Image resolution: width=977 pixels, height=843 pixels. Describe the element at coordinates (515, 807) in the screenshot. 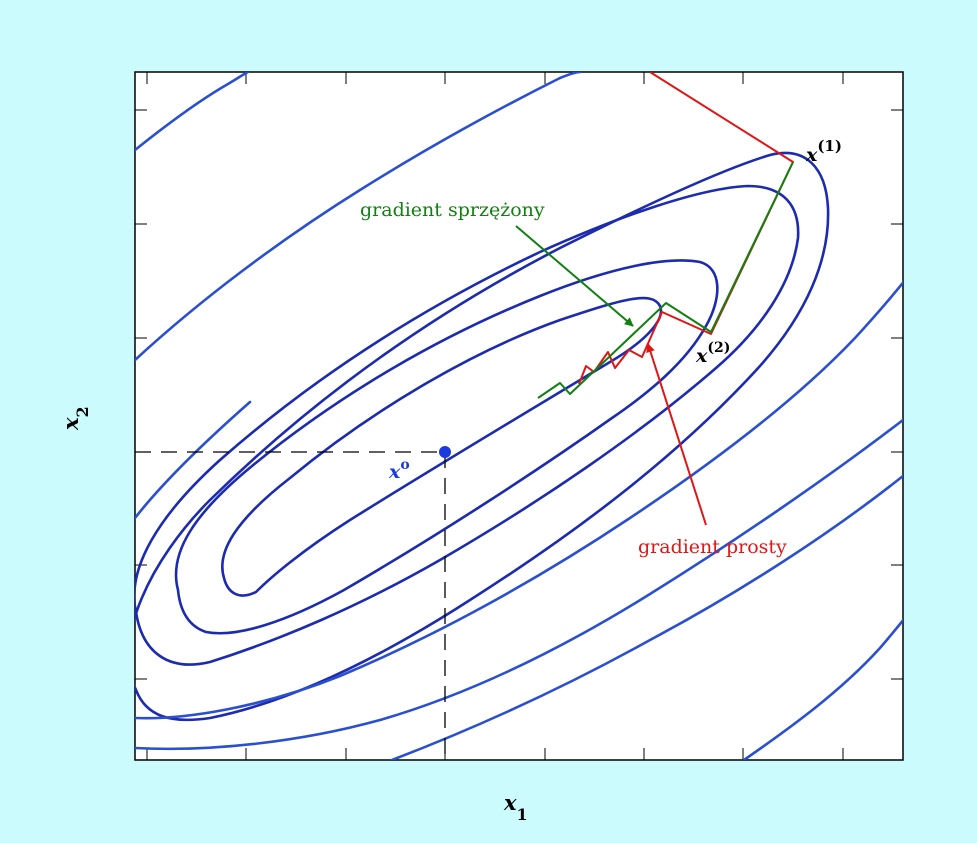

I see `x-axis-label: x1` at that location.